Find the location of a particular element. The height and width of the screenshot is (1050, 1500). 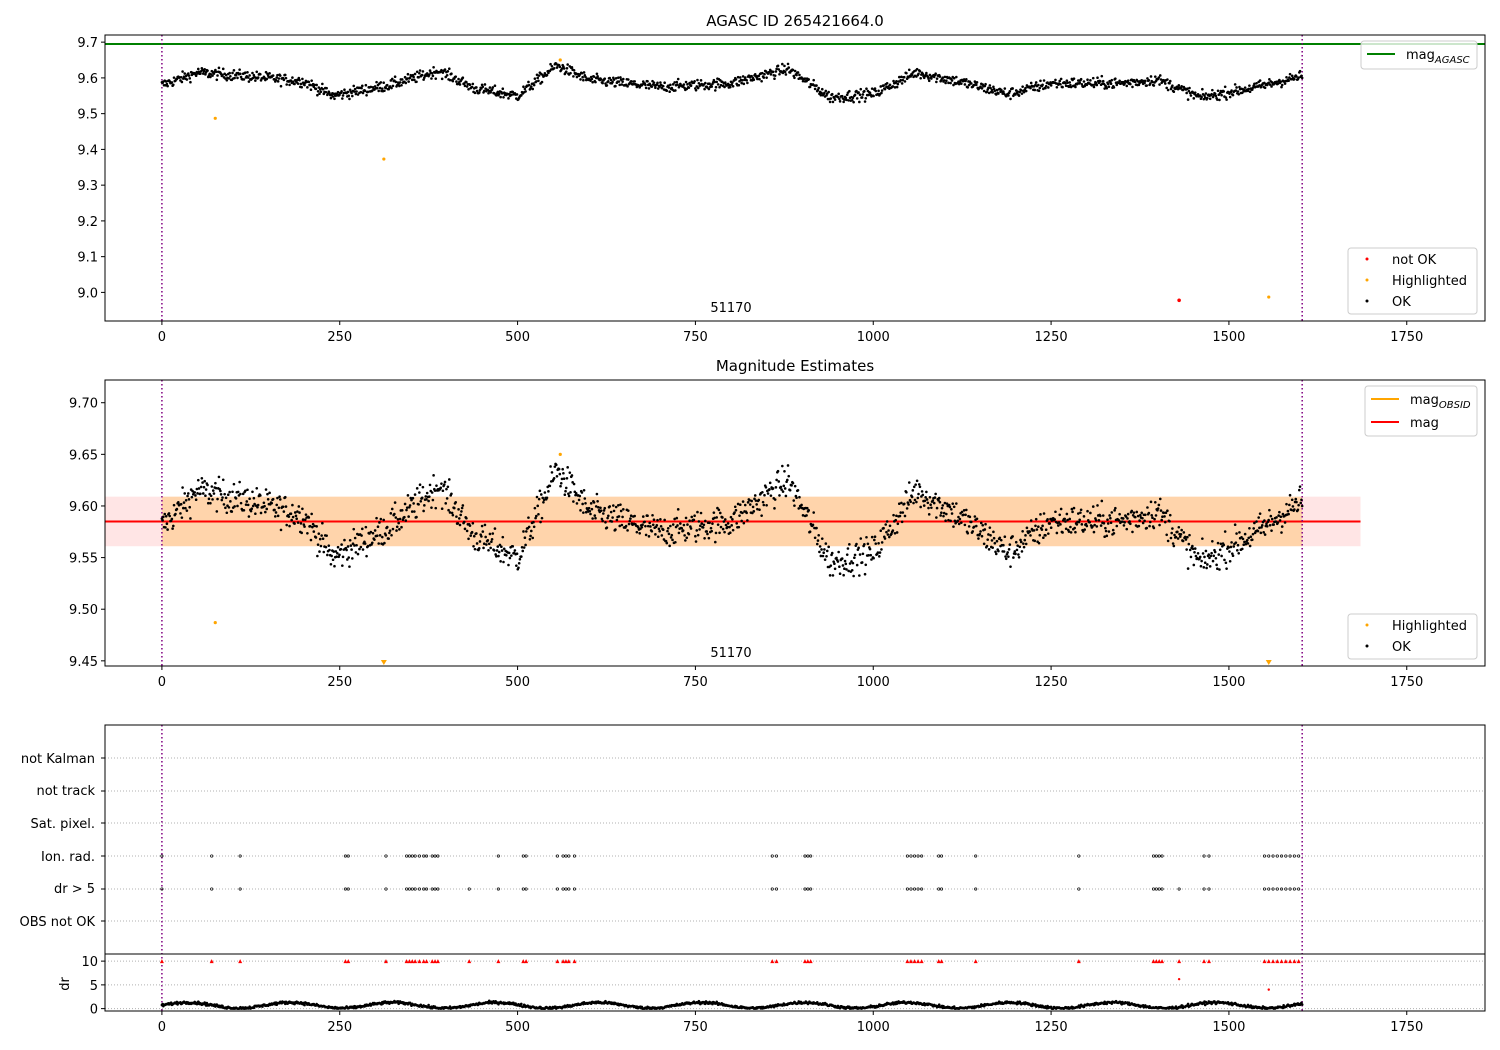

dr-point is located at coordinates (171, 1002).